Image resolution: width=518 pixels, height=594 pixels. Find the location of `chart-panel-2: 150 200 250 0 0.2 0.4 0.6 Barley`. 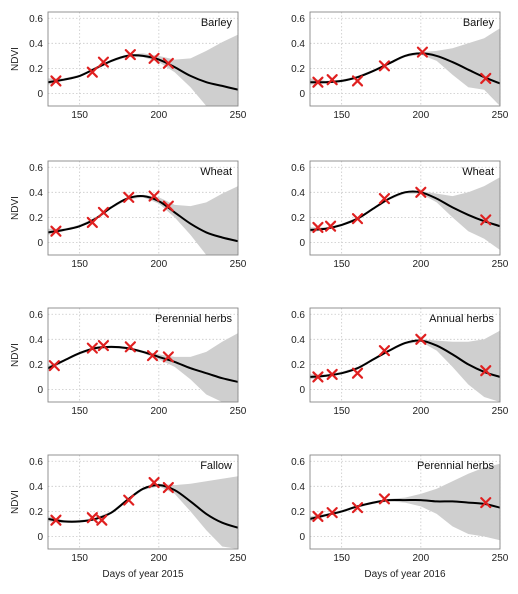

chart-panel-2: 150 200 250 0 0.2 0.4 0.6 Barley is located at coordinates (400, 66).